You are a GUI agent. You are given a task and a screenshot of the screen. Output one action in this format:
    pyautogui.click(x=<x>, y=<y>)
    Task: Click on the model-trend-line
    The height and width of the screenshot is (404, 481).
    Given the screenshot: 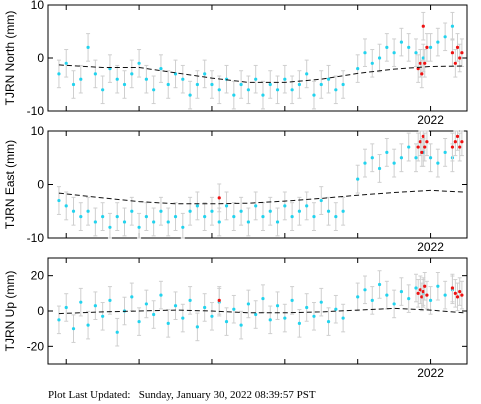 What is the action you would take?
    pyautogui.click(x=261, y=311)
    